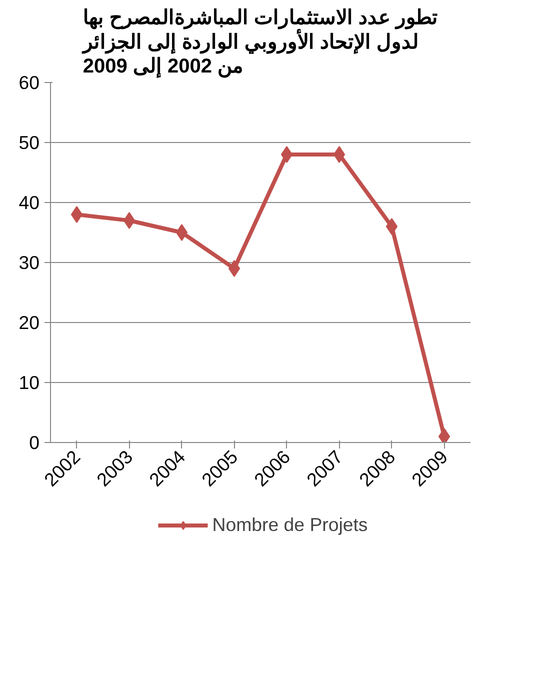  What do you see at coordinates (29, 382) in the screenshot?
I see `y-tick-label: 10` at bounding box center [29, 382].